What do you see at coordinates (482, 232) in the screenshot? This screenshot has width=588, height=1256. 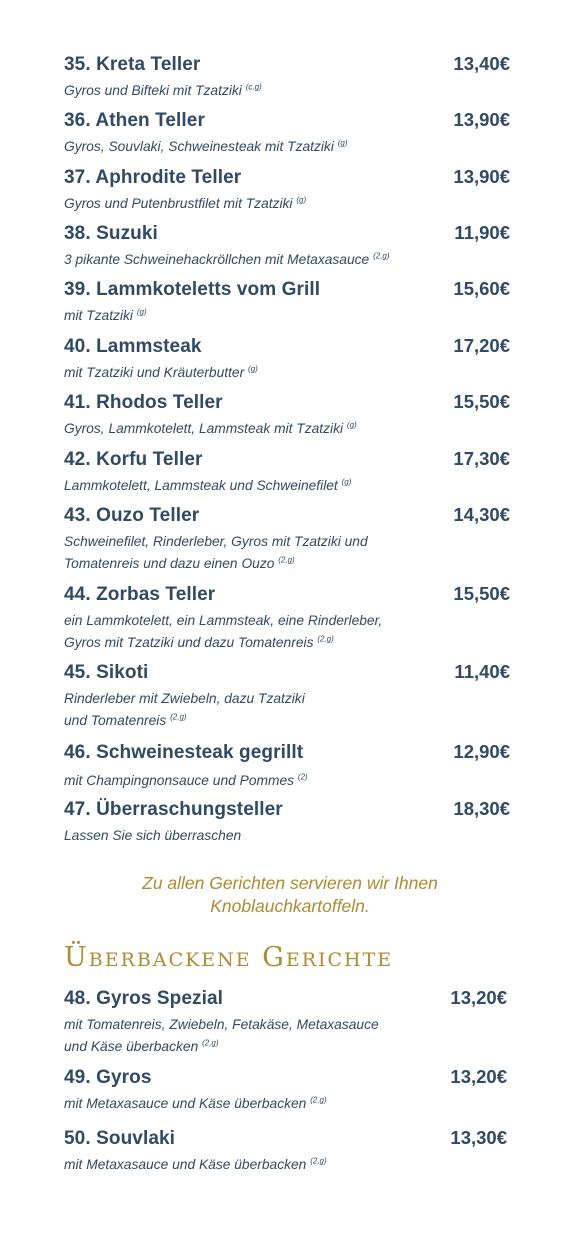 I see `item-price: 11,90€` at bounding box center [482, 232].